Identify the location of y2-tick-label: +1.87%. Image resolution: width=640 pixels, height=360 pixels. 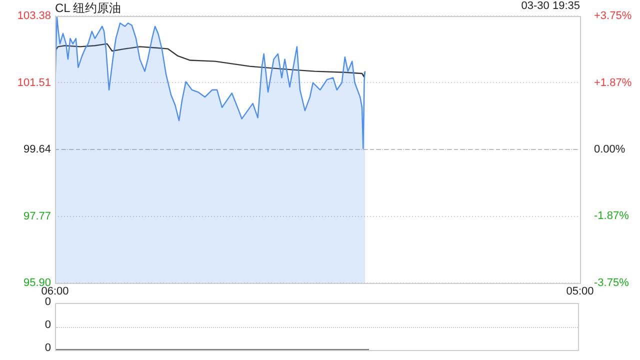
(613, 82).